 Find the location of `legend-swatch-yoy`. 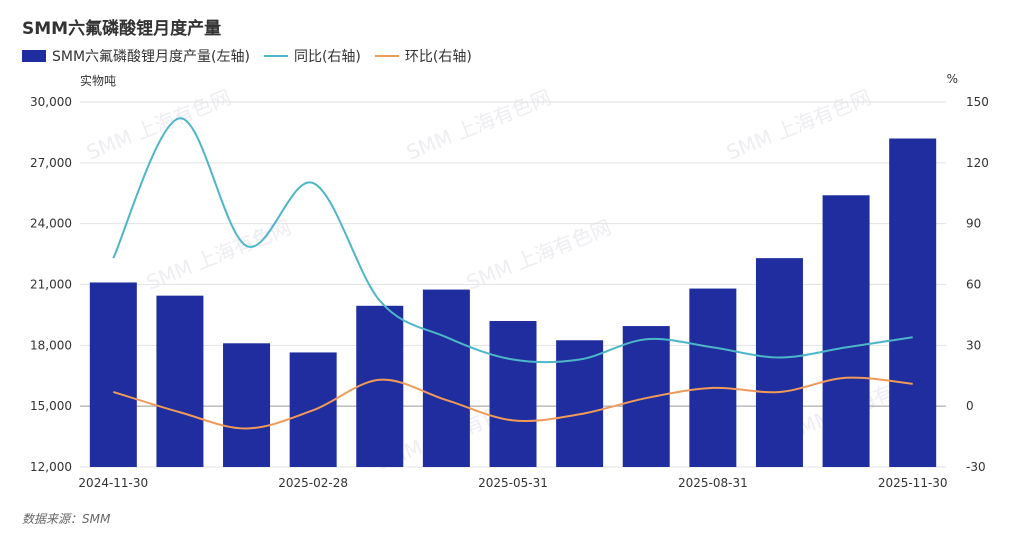

legend-swatch-yoy is located at coordinates (275, 56).